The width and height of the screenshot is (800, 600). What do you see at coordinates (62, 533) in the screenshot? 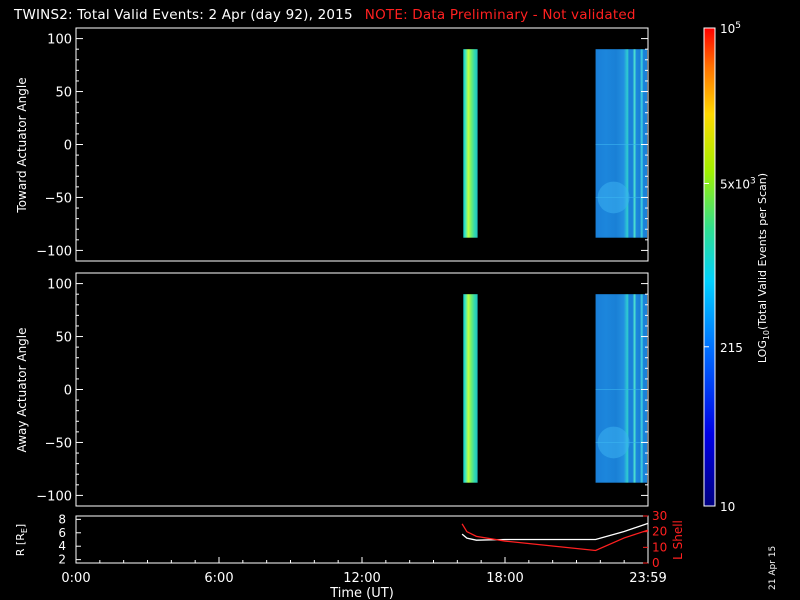
I see `r-tick-label: 6` at bounding box center [62, 533].